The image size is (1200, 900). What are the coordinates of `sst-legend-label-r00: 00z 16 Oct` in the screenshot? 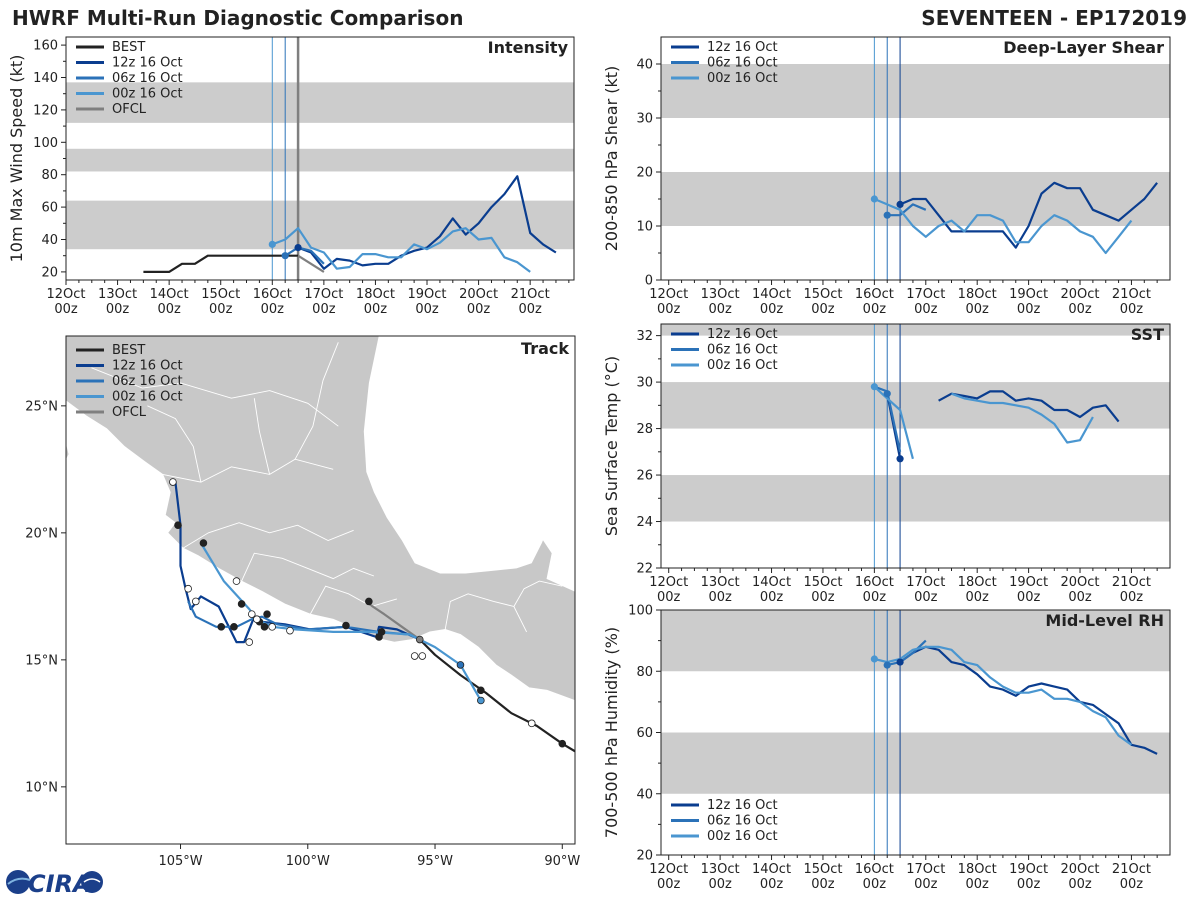 It's located at (742, 365).